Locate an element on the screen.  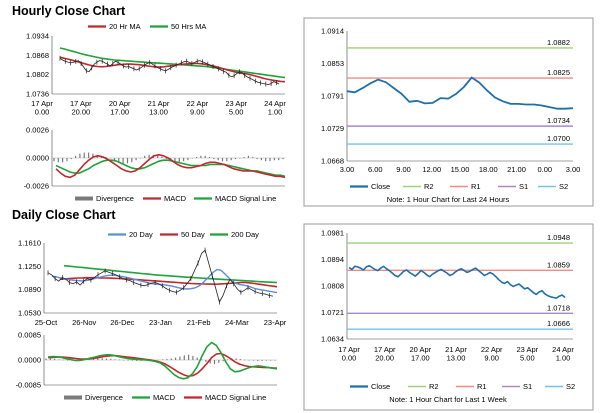
daily-price-x-tick-label: 26-Dec is located at coordinates (122, 322).